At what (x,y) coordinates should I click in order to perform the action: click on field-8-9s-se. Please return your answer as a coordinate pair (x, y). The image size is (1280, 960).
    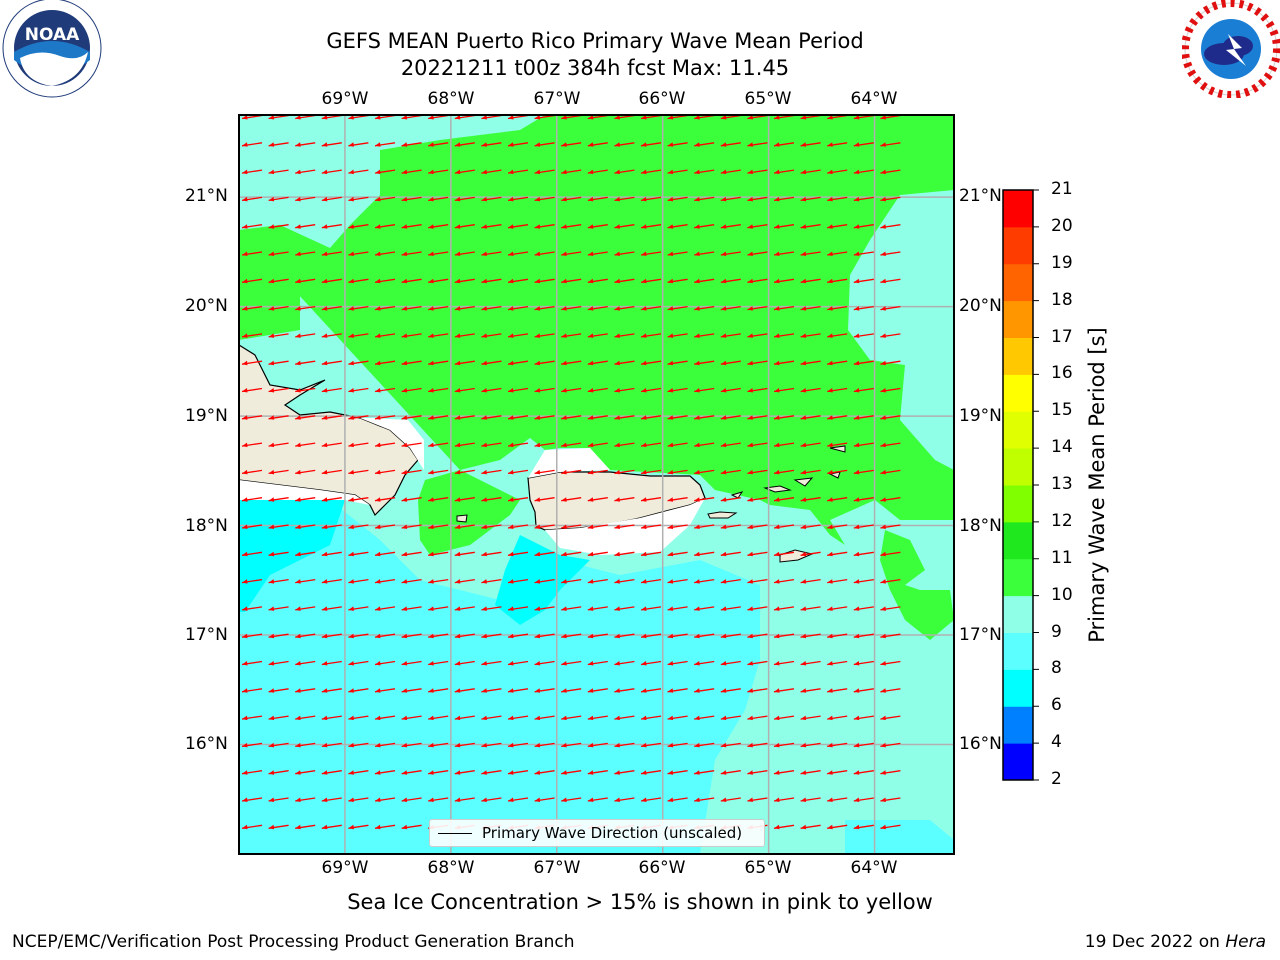
    Looking at the image, I should click on (899, 837).